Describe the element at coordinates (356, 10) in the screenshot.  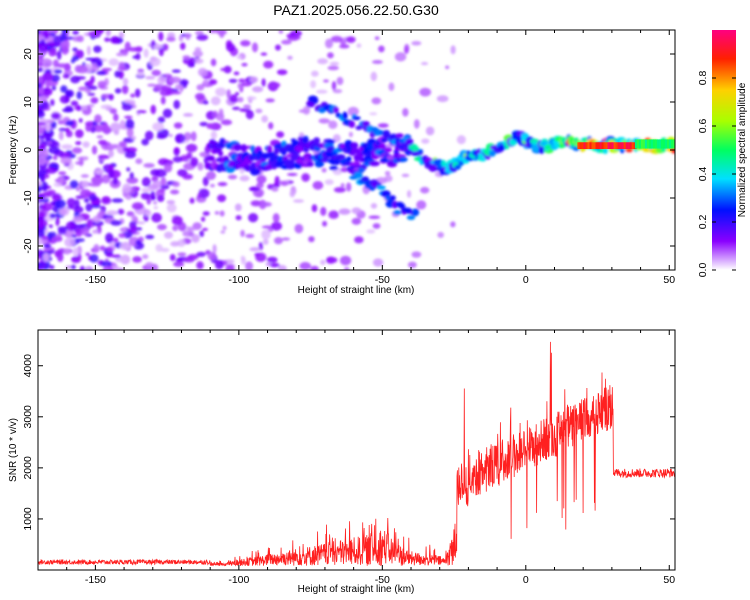
I see `chart-title: PAZ1.2025.056.22.50.G30` at that location.